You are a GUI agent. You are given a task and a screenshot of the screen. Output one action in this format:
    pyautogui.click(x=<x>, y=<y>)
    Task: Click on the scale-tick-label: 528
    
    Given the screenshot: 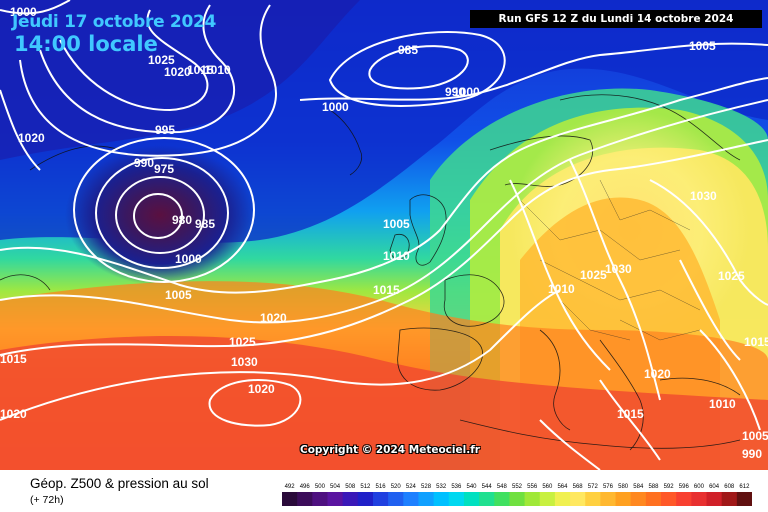 What is the action you would take?
    pyautogui.click(x=426, y=487)
    